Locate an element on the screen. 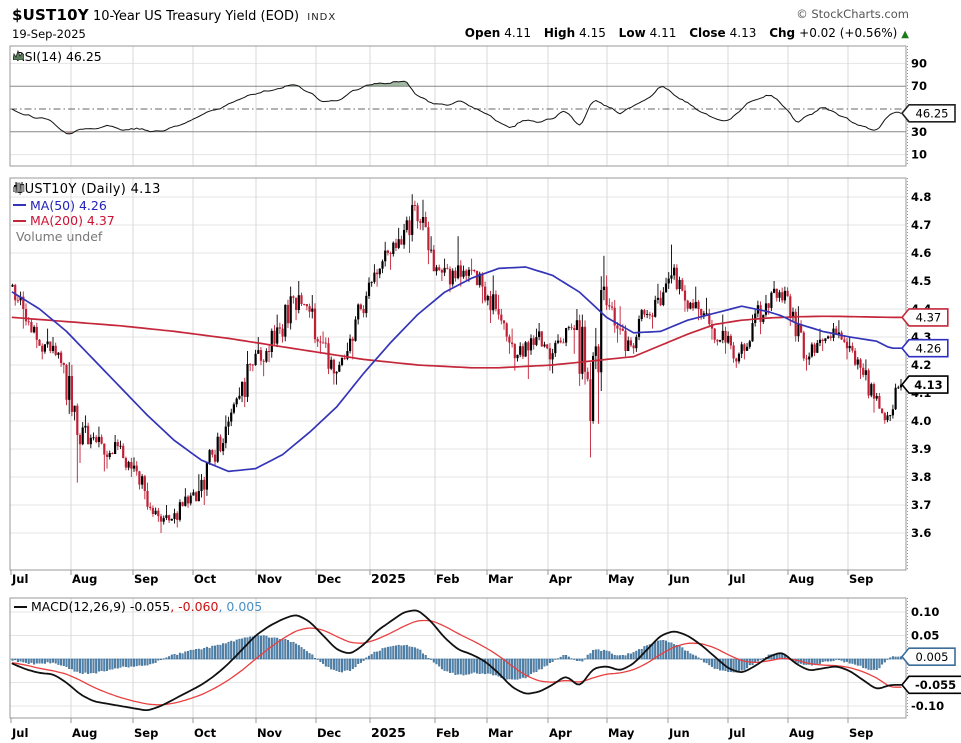 This screenshot has height=743, width=961. macd-sep2: , is located at coordinates (222, 606).